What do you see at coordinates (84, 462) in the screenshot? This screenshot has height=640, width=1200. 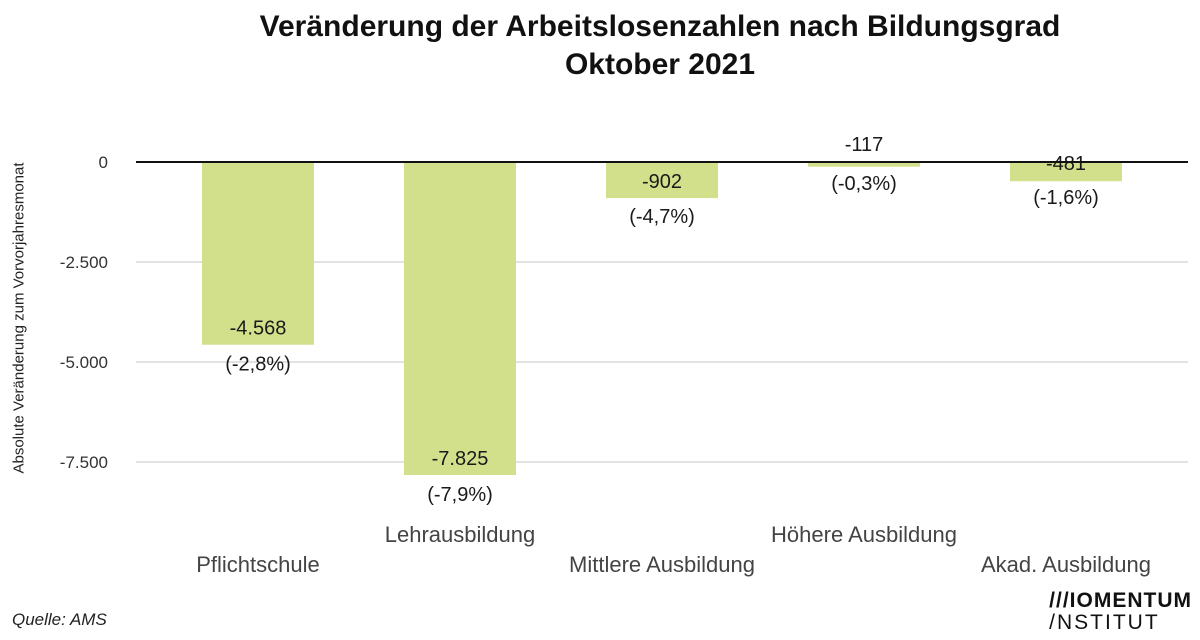 I see `y-tick-label: -7.500` at bounding box center [84, 462].